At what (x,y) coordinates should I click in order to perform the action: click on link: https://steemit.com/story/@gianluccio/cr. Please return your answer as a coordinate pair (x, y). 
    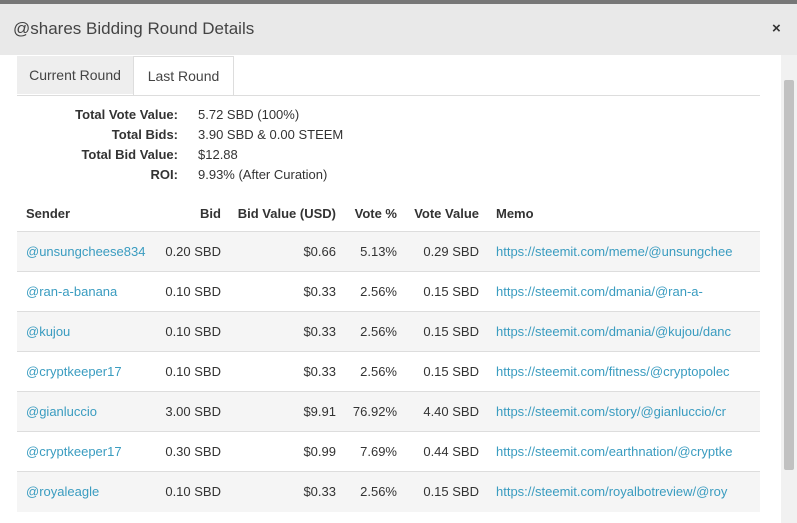
    Looking at the image, I should click on (611, 411).